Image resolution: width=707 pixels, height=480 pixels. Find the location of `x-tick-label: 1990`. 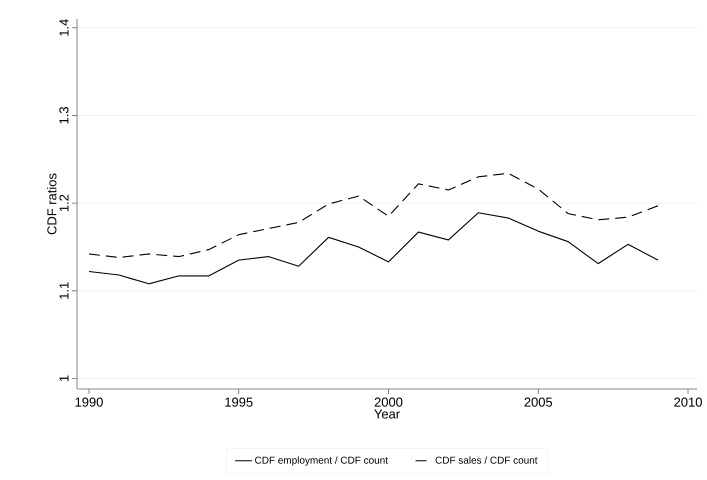

x-tick-label: 1990 is located at coordinates (89, 402).